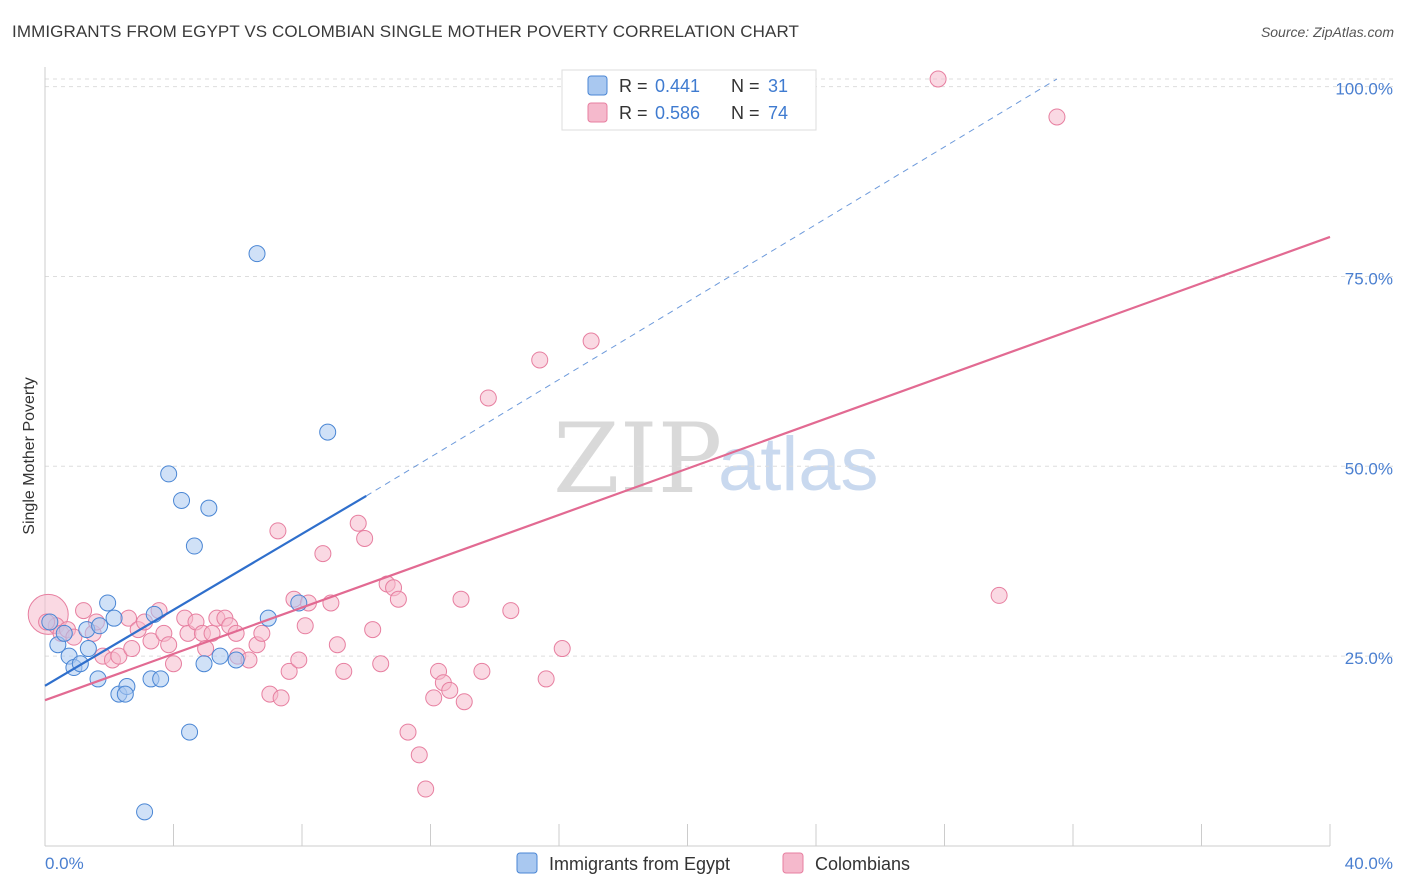  What do you see at coordinates (633, 113) in the screenshot?
I see `legend-r-label-colombians: R =` at bounding box center [633, 113].